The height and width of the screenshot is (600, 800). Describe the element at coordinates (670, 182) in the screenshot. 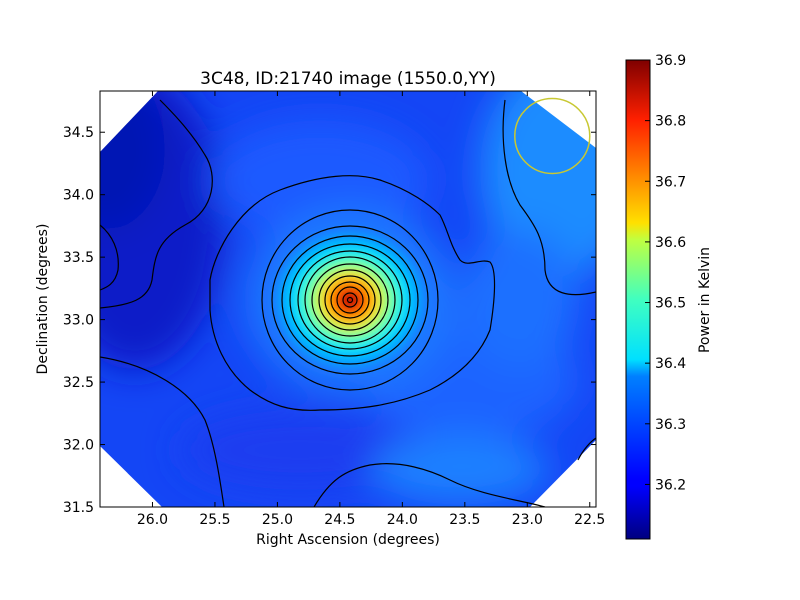

I see `colorbar-tick-label: 36.7` at that location.